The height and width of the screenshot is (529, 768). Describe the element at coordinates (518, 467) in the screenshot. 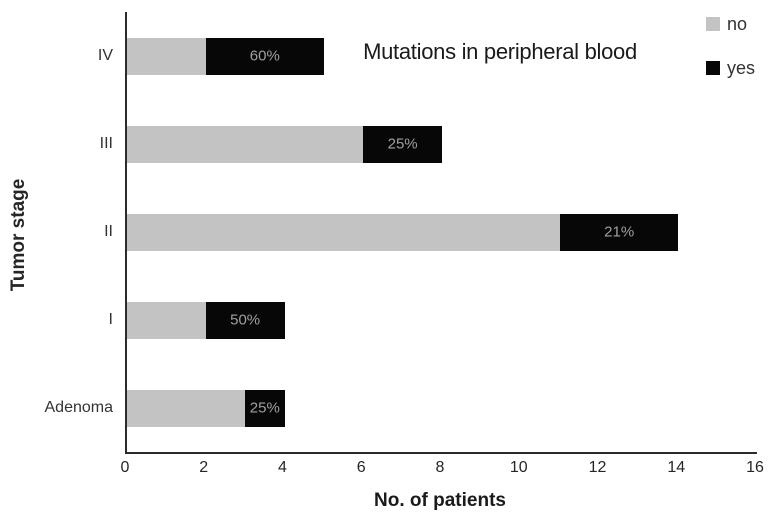

I see `x-tick-label: 10` at that location.